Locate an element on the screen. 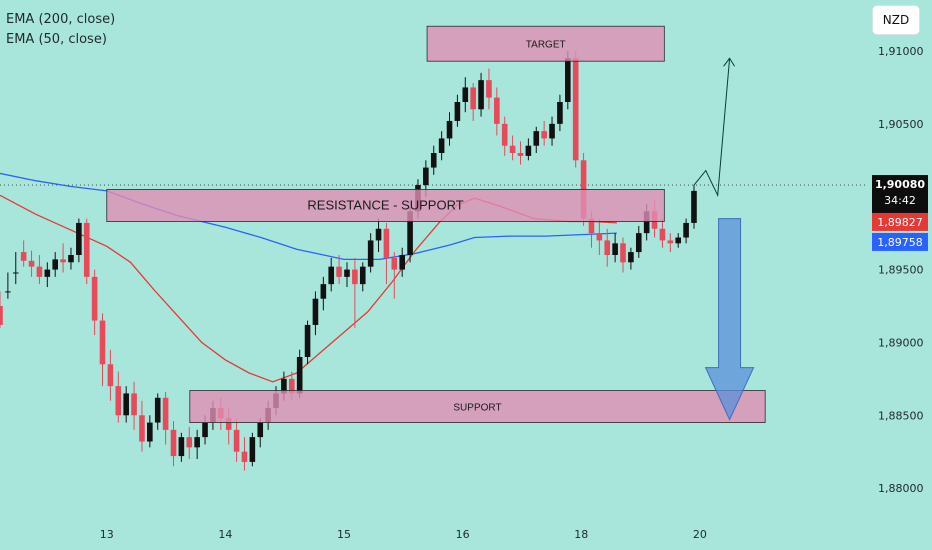 The height and width of the screenshot is (550, 932). indicator-legend: EMA (200, close) EMA (50, close) is located at coordinates (60, 30).